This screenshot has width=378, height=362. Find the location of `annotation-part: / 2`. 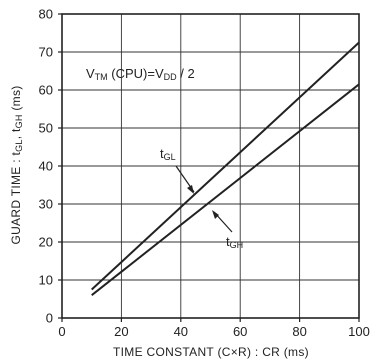

annotation-part: / 2 is located at coordinates (186, 73).